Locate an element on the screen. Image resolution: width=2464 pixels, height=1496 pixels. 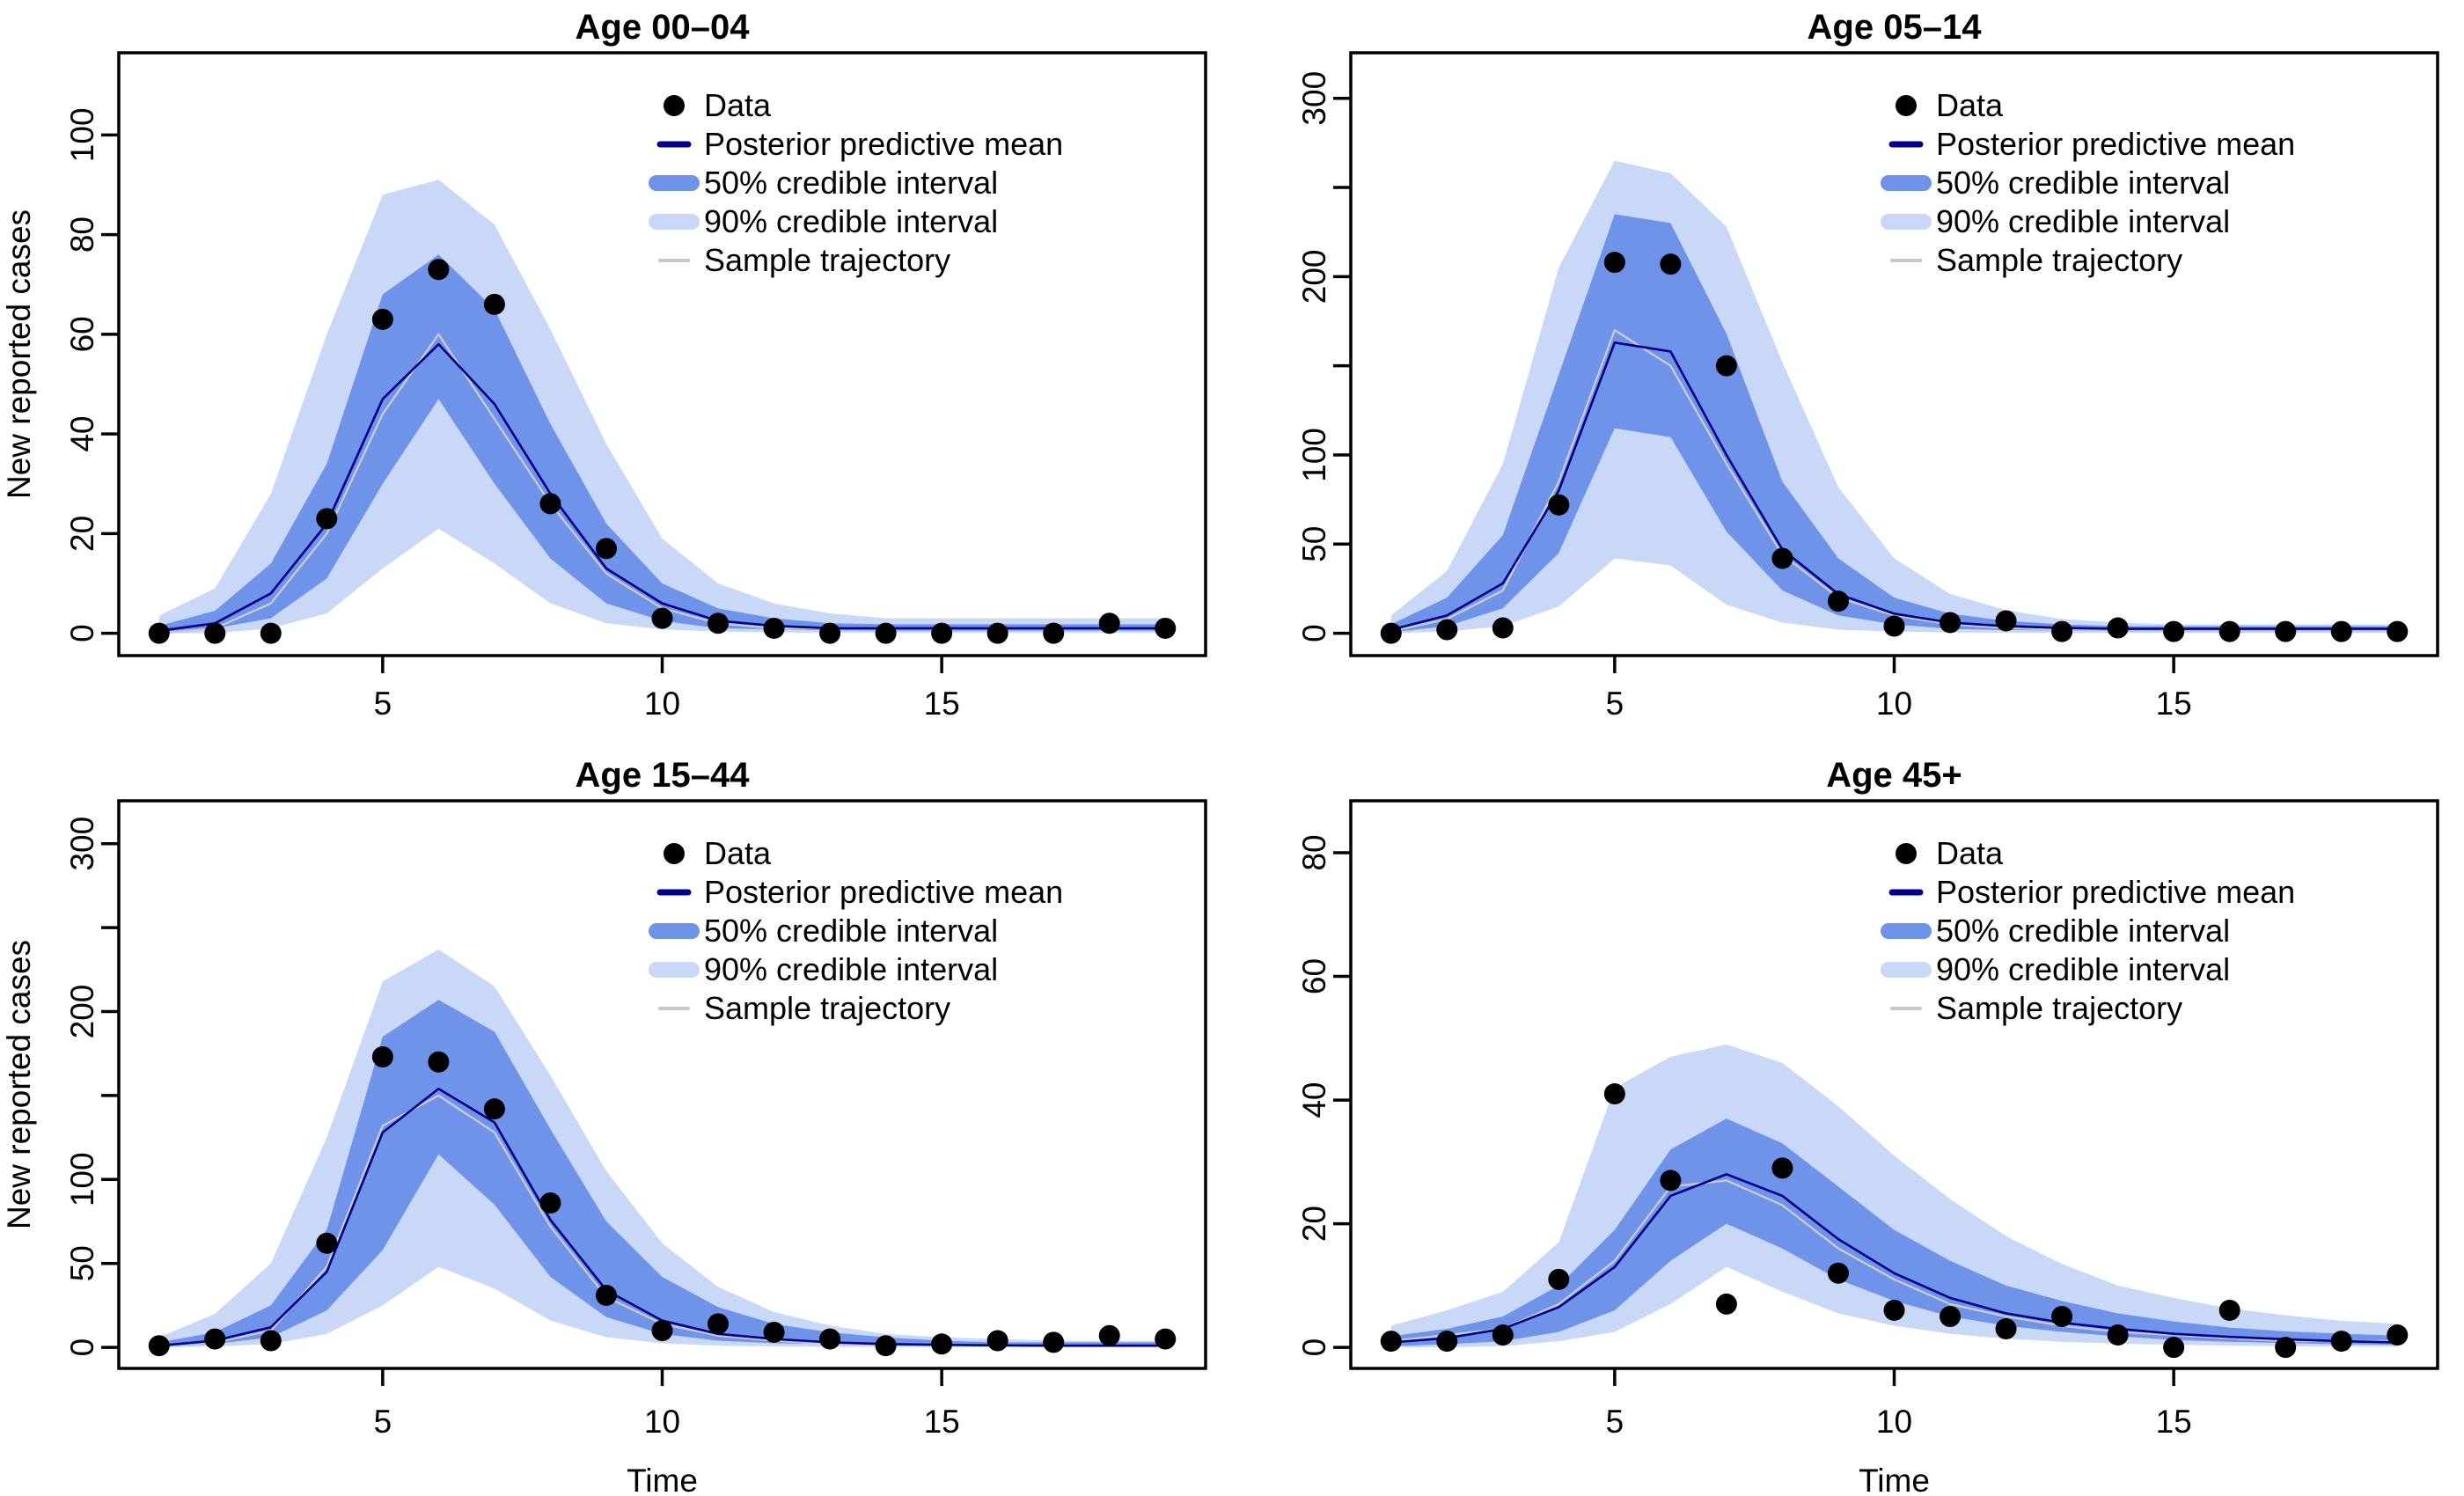
y-tick-label: 40 is located at coordinates (82, 434).